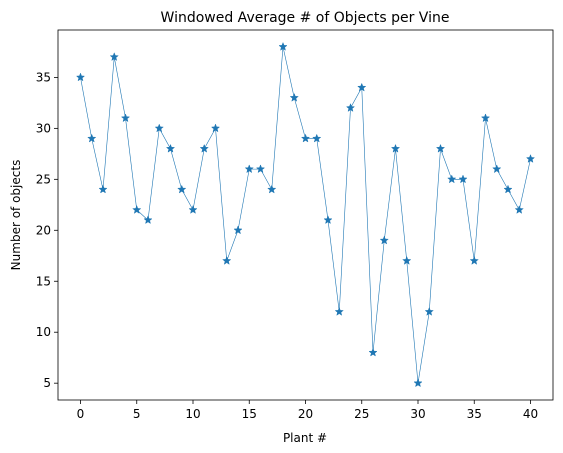 The image size is (563, 453). What do you see at coordinates (43, 281) in the screenshot?
I see `y-tick-label: 15` at bounding box center [43, 281].